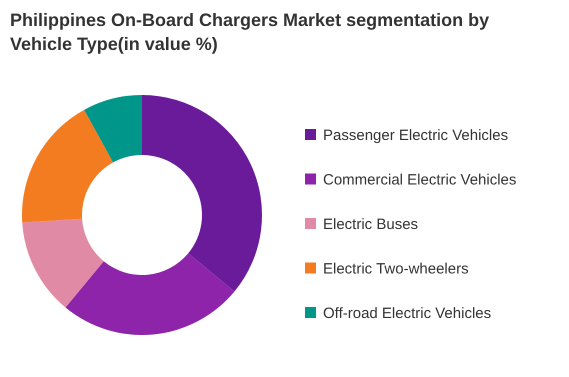 This screenshot has width=569, height=377. Describe the element at coordinates (415, 135) in the screenshot. I see `legend-label: Passenger Electric Vehicles` at that location.